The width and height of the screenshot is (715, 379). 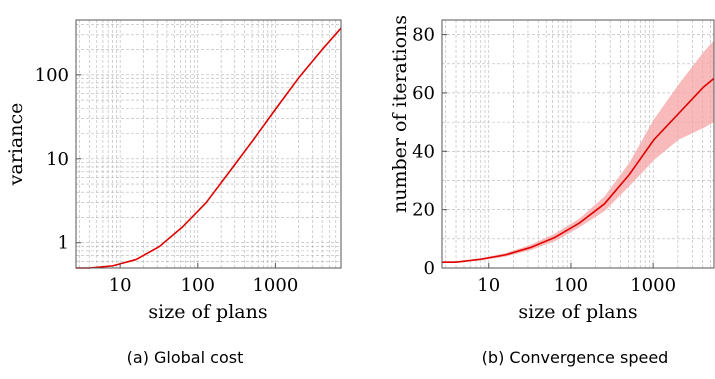 What do you see at coordinates (185, 357) in the screenshot?
I see `caption: (a) Global cost` at bounding box center [185, 357].